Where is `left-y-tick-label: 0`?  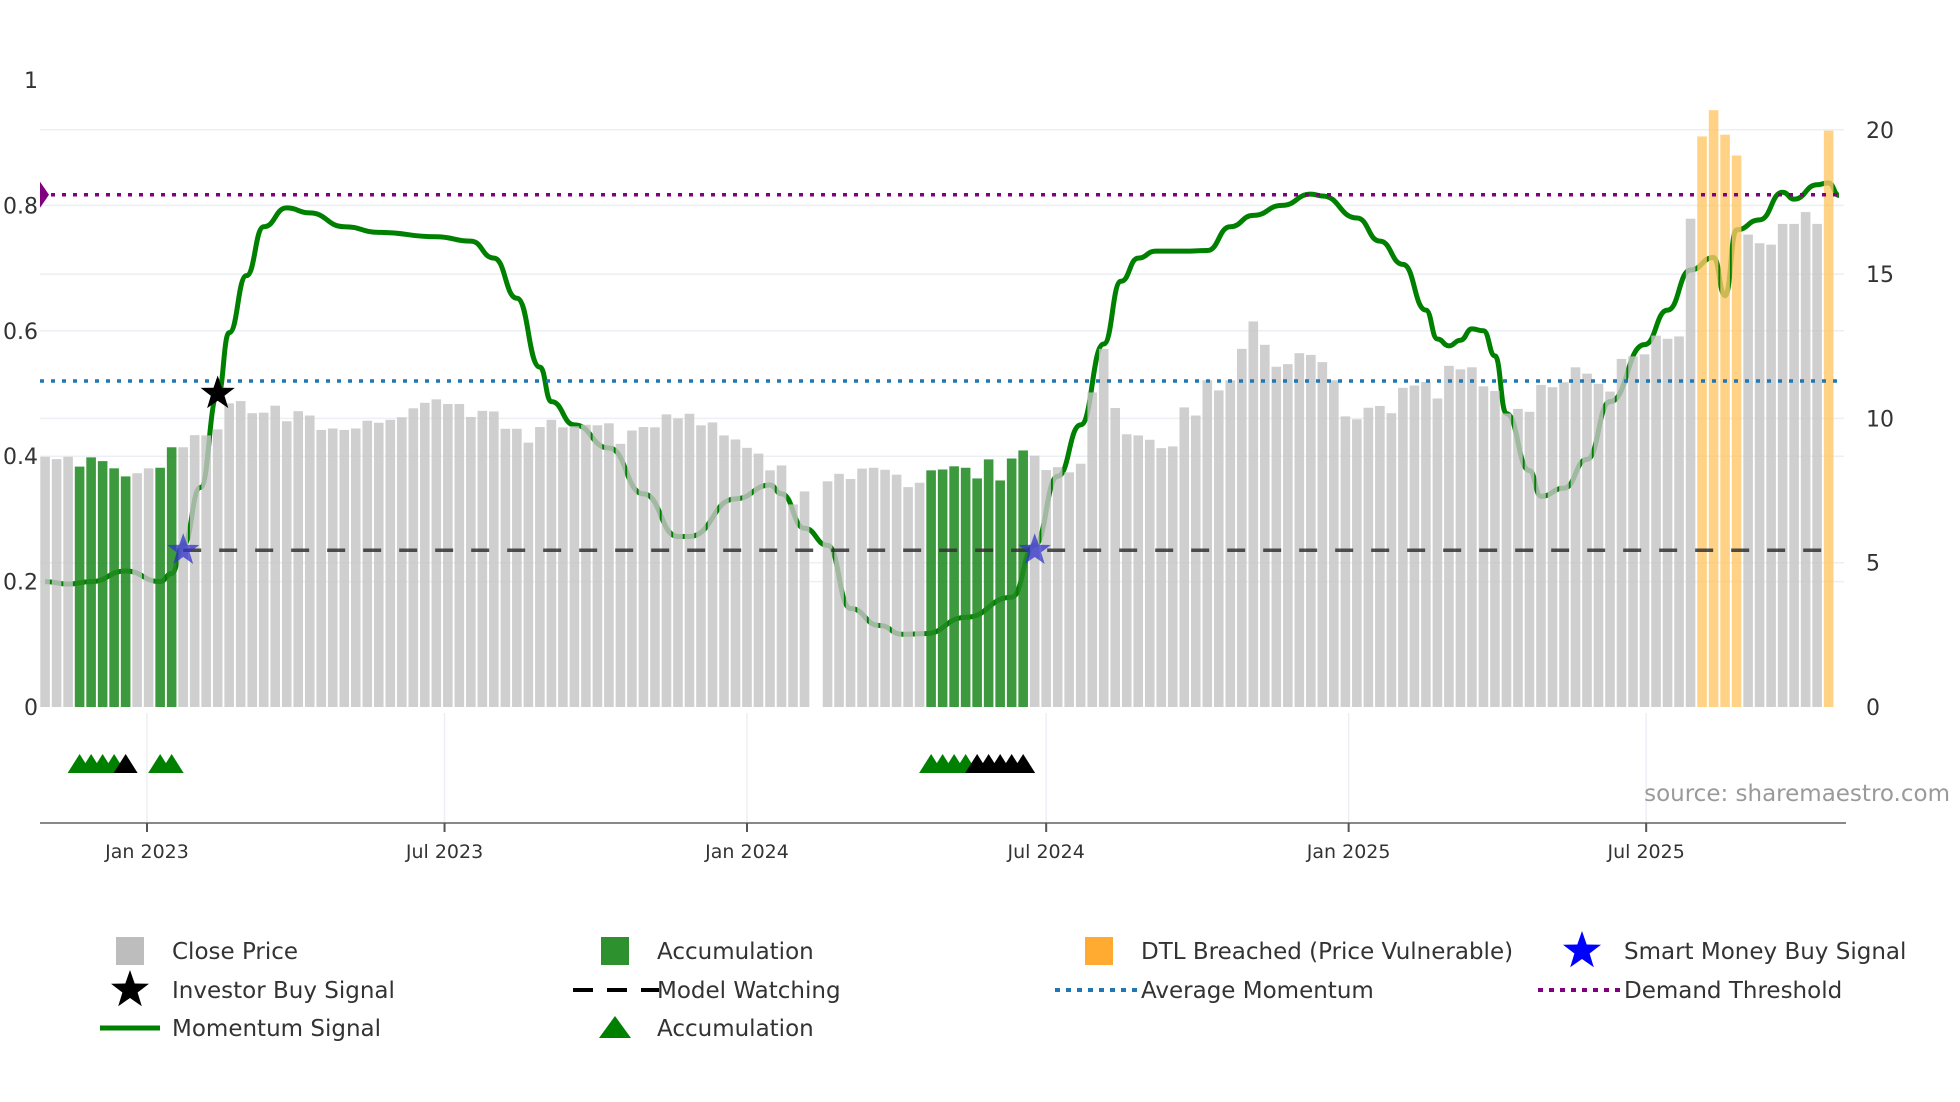
left-y-tick-label: 0 is located at coordinates (31, 708).